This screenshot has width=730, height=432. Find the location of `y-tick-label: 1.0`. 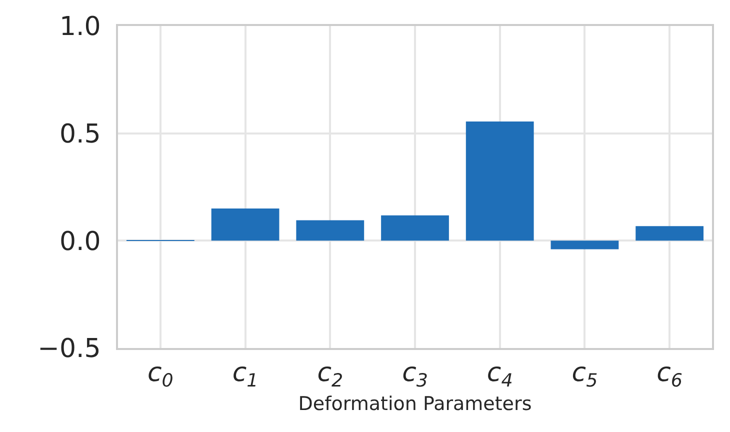

y-tick-label: 1.0 is located at coordinates (80, 27).